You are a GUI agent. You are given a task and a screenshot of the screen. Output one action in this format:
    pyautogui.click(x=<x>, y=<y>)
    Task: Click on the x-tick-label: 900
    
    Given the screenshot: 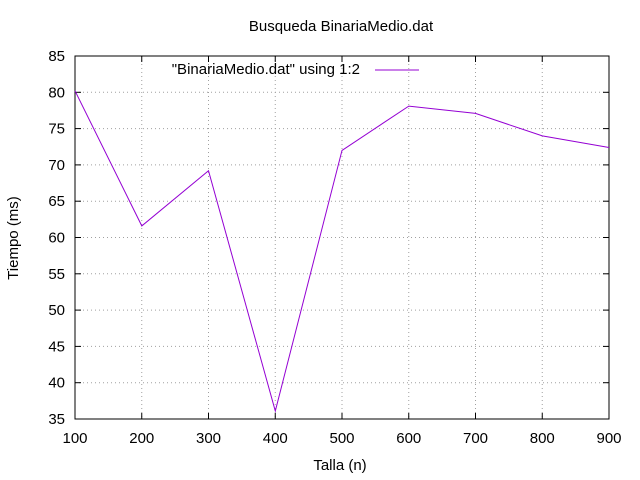 What is the action you would take?
    pyautogui.click(x=608, y=438)
    